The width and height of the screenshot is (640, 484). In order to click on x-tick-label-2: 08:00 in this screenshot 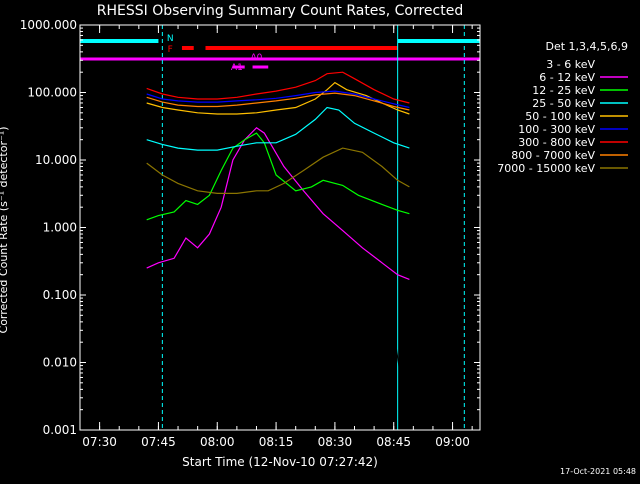, I will do `click(217, 442)`.